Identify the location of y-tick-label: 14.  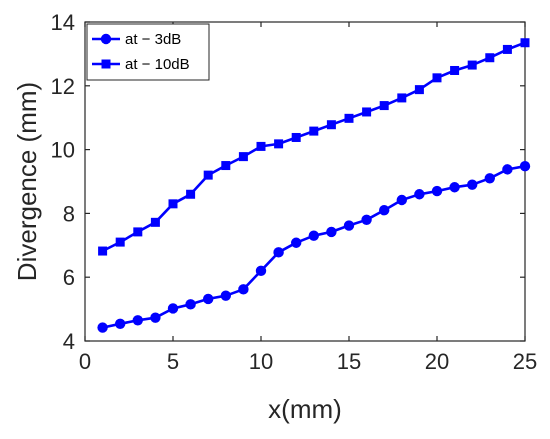
(63, 22).